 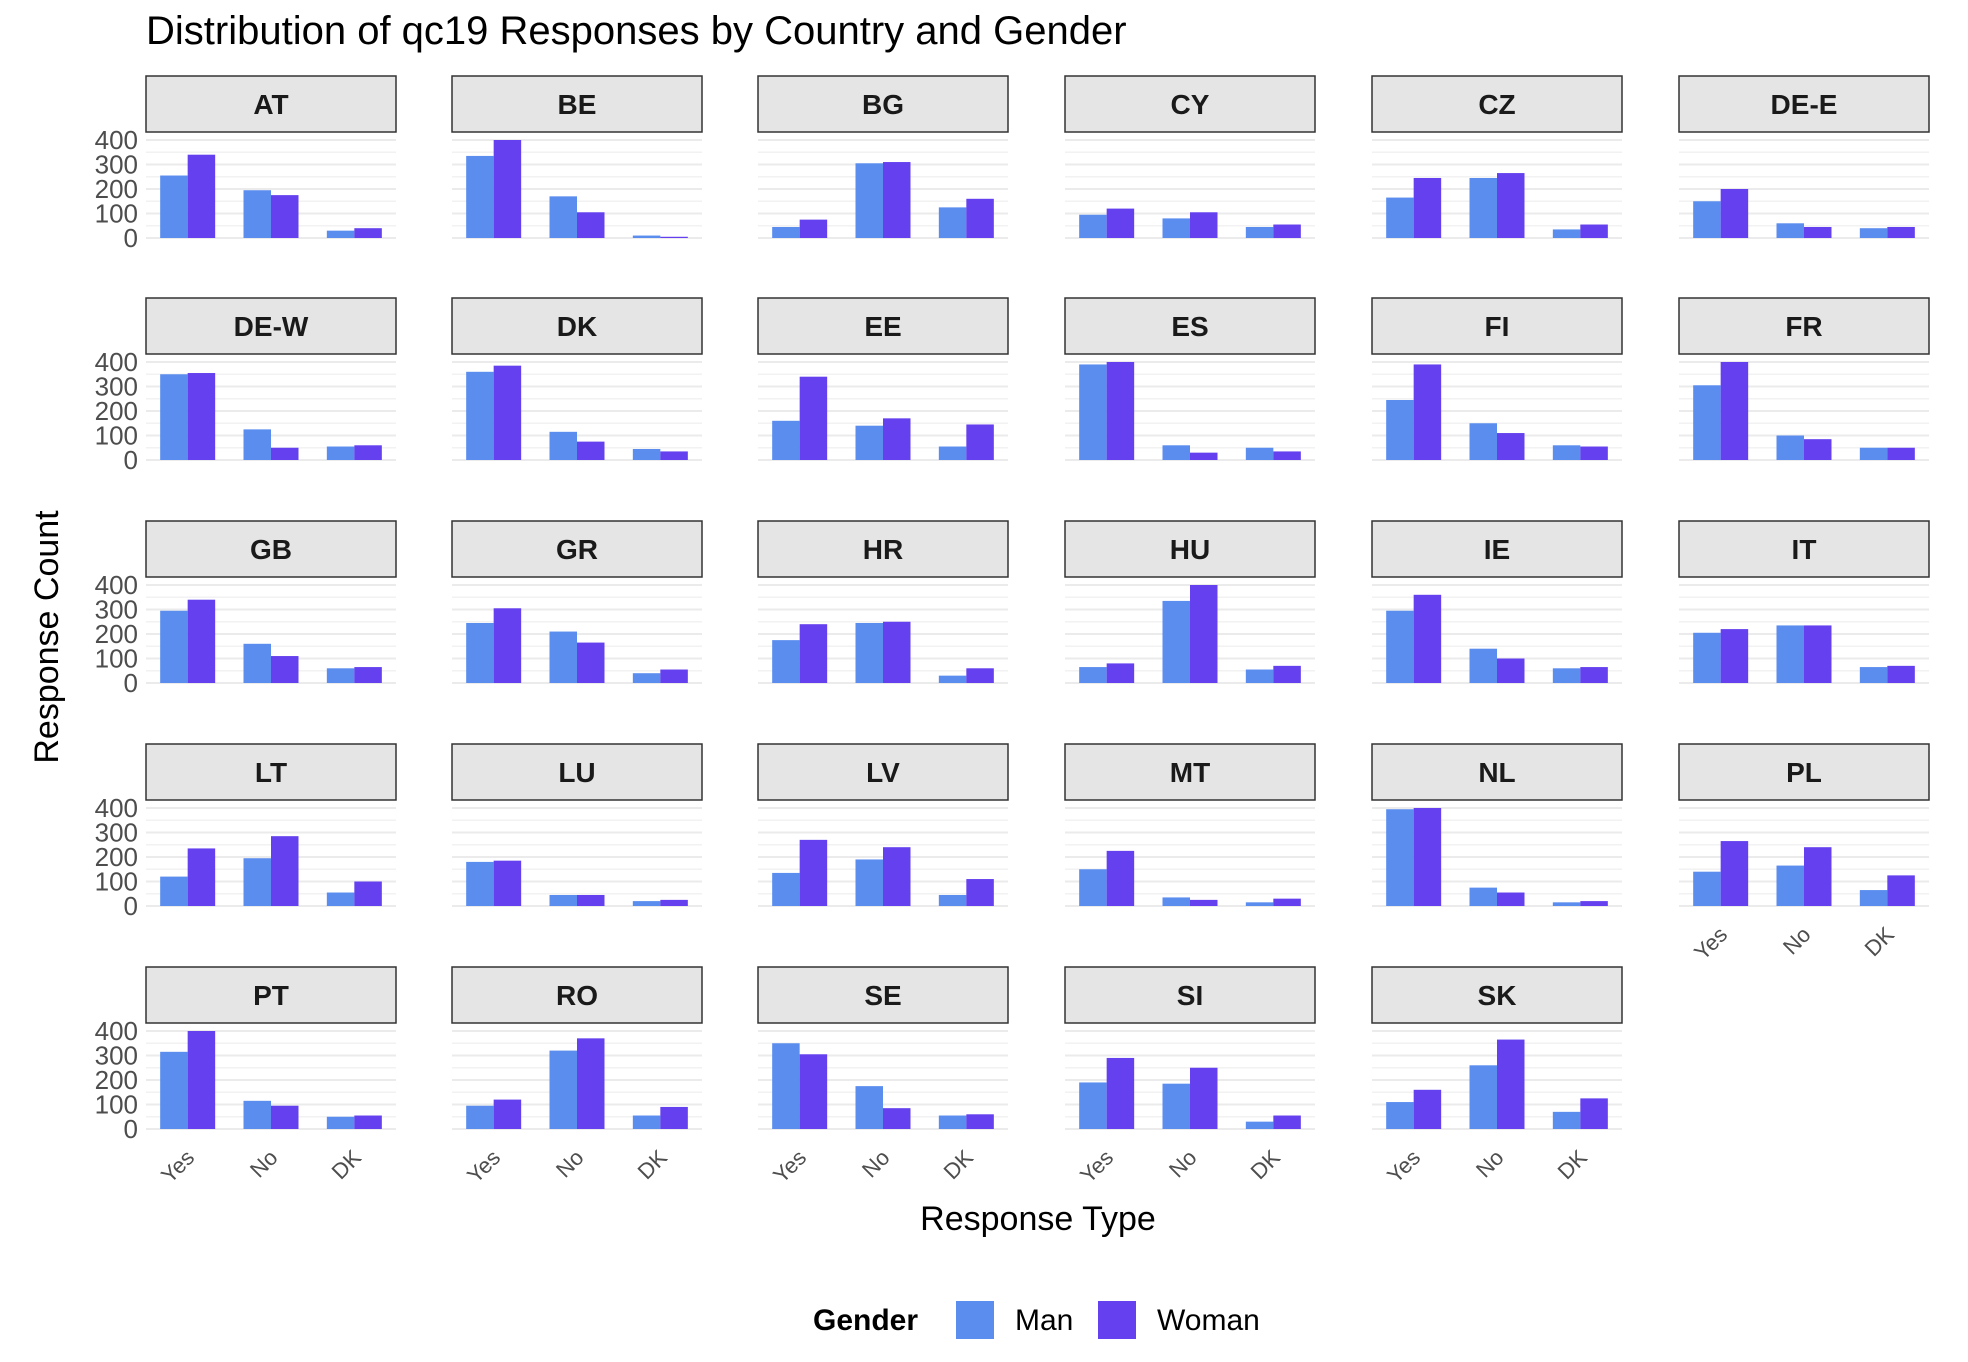 What do you see at coordinates (1490, 1164) in the screenshot?
I see `x-tick-label-sk-no: No` at bounding box center [1490, 1164].